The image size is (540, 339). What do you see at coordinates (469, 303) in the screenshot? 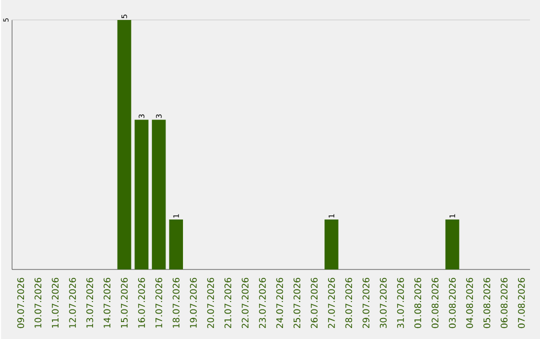
I see `x-tick-label: 04.08.2026` at bounding box center [469, 303].